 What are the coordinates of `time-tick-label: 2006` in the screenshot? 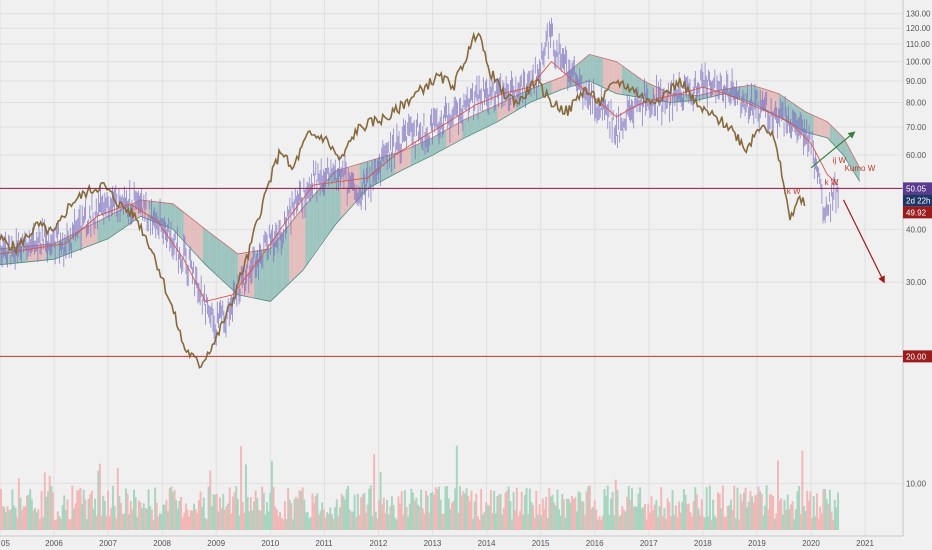 It's located at (54, 543).